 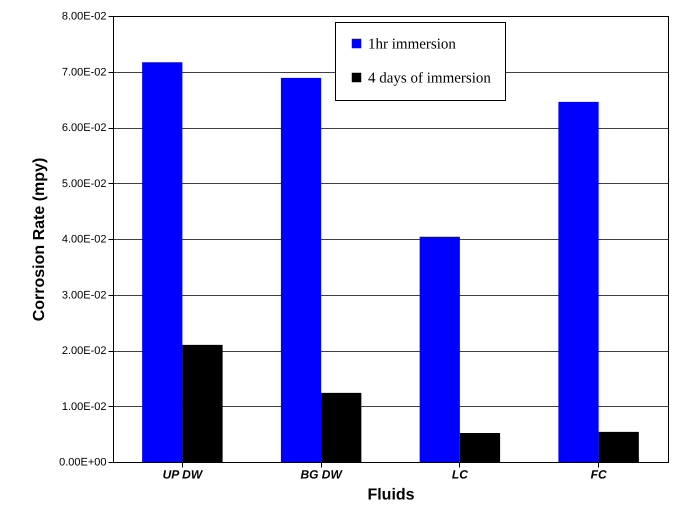 What do you see at coordinates (183, 475) in the screenshot?
I see `x-tick-label: UP DW` at bounding box center [183, 475].